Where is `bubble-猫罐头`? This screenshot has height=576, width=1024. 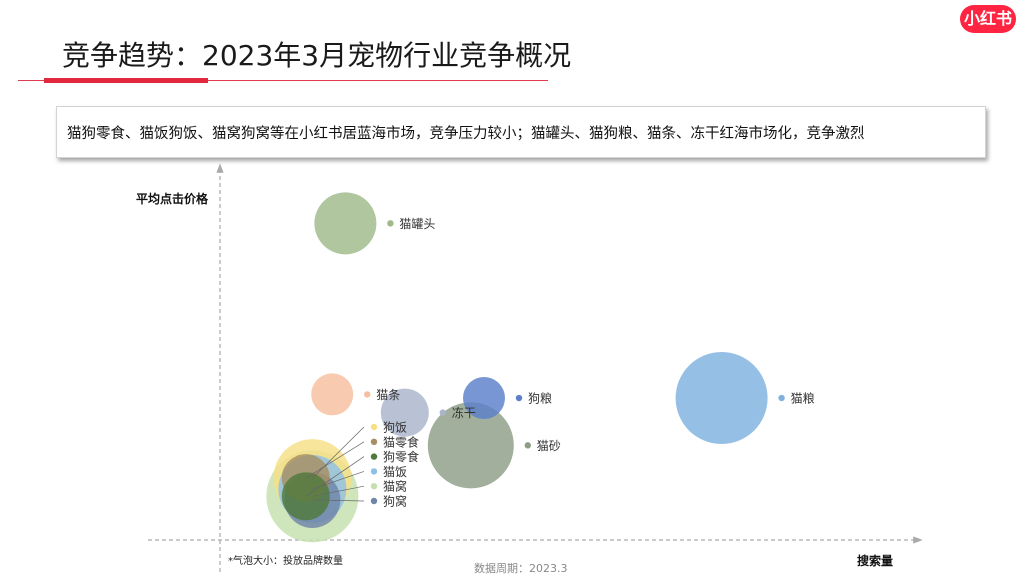 bubble-猫罐头 is located at coordinates (345, 223).